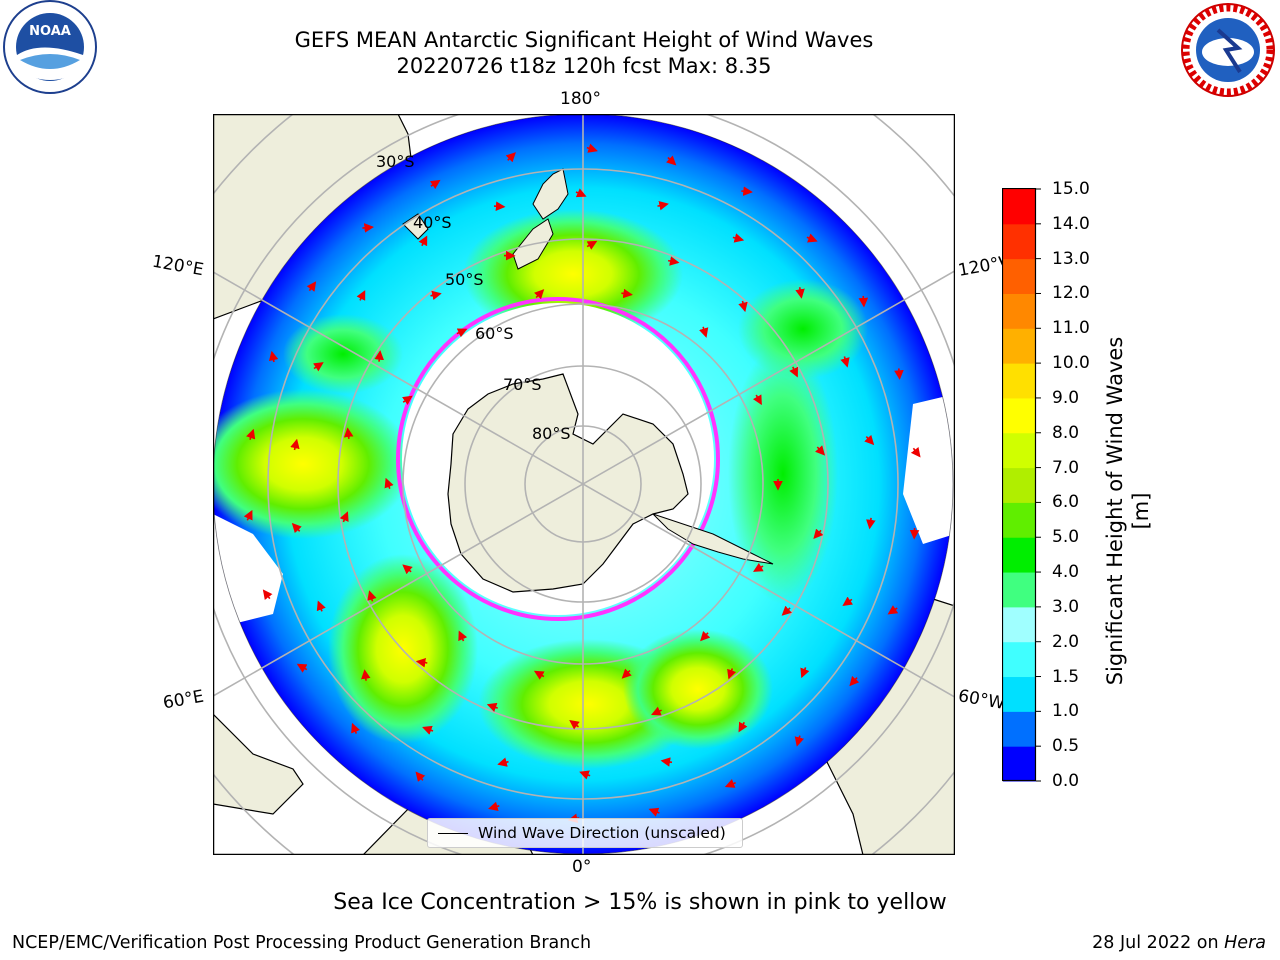  I want to click on colorbar-tick-label: 1.5, so click(1066, 676).